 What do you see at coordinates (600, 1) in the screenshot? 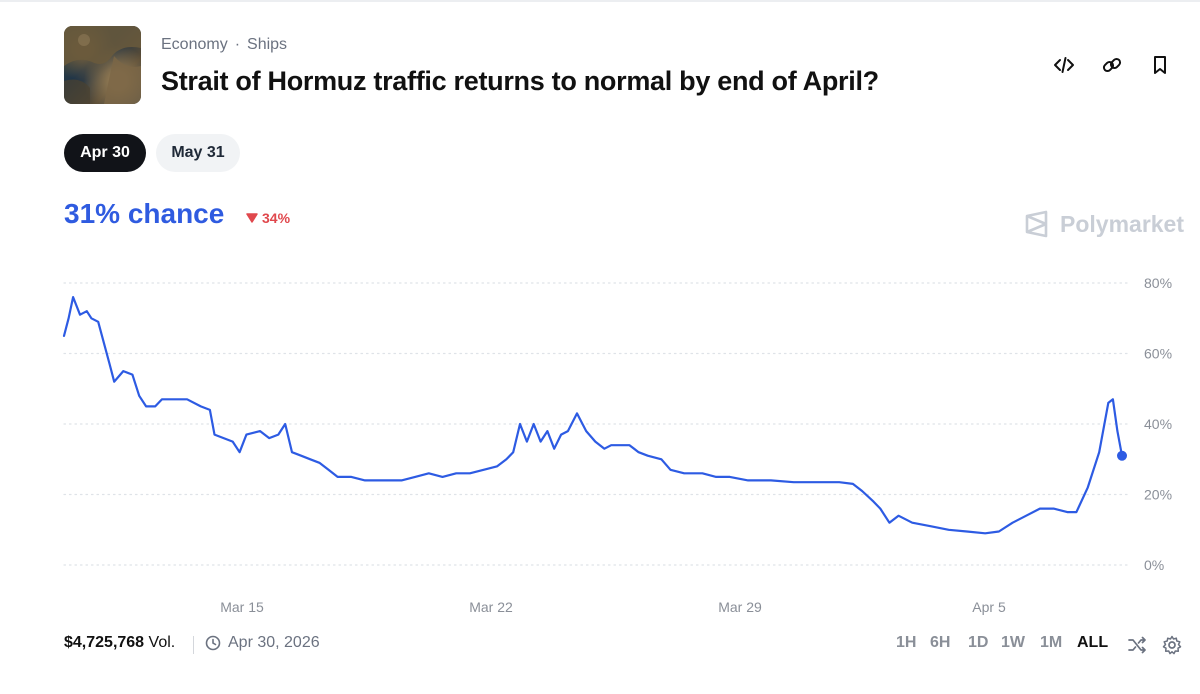
I see `top-divider` at bounding box center [600, 1].